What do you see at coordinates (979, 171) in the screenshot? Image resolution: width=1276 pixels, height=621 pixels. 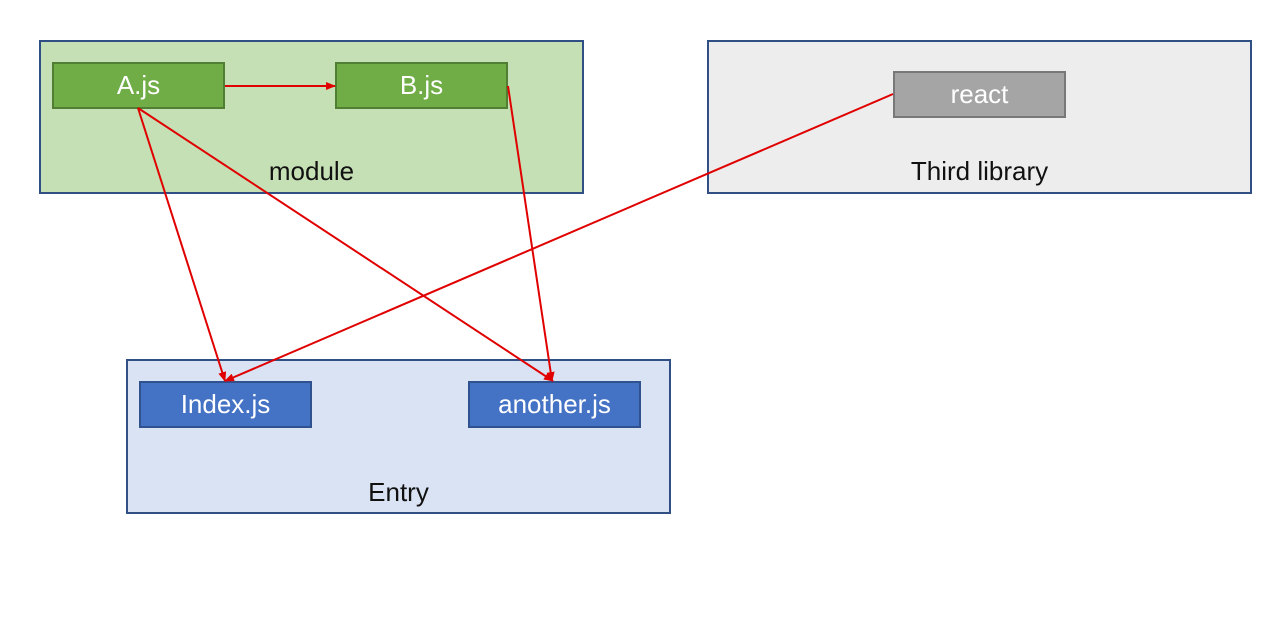 I see `third-library-group-label: Third library` at bounding box center [979, 171].